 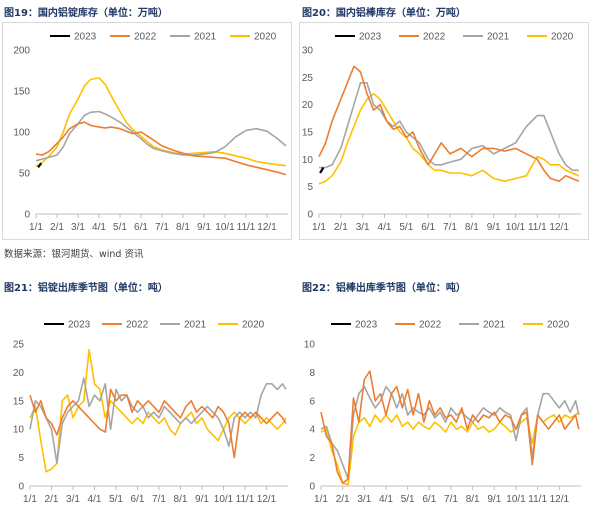 I want to click on panel-title-3: 图21：铝锭出库季节图（单位：吨）, so click(x=86, y=288).